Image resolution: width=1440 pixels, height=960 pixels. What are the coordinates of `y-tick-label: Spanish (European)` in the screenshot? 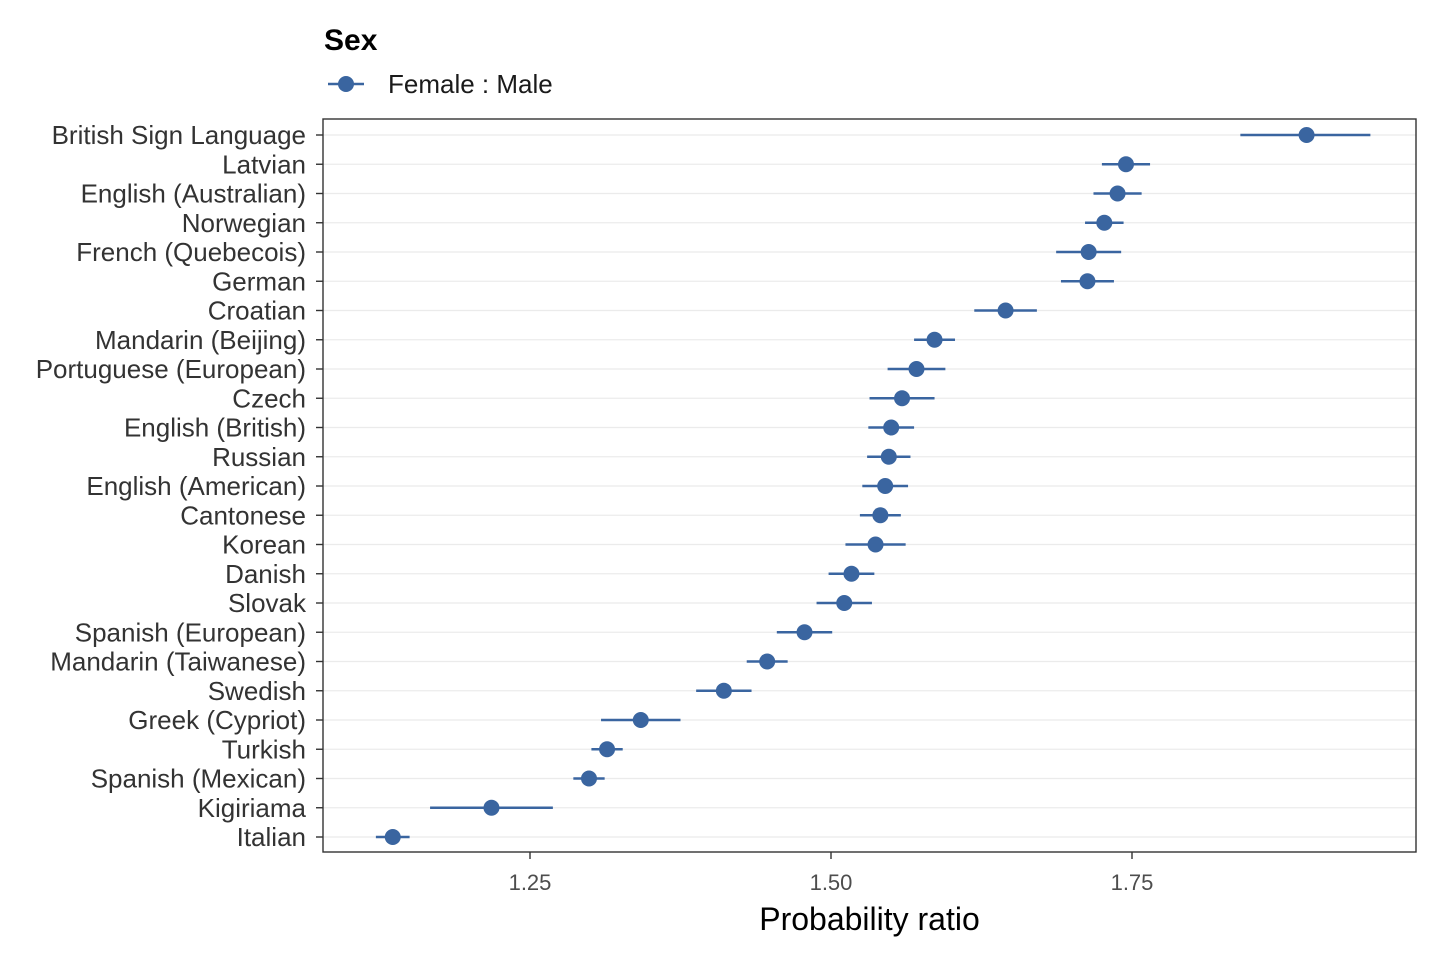 It's located at (190, 632).